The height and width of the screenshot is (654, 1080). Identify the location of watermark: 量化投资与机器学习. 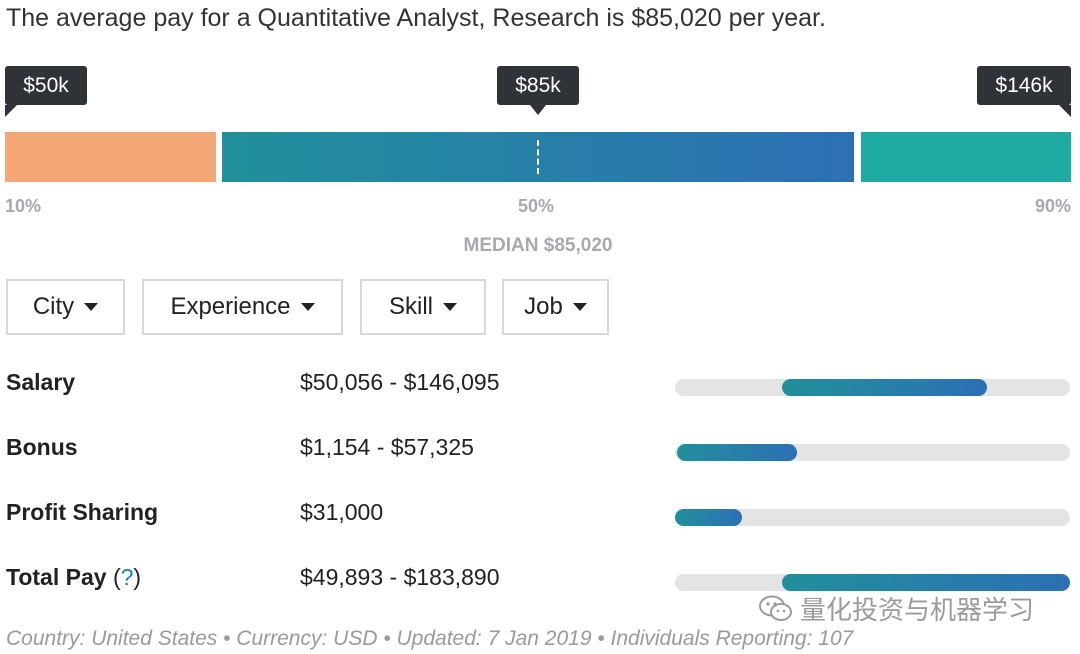
(896, 608).